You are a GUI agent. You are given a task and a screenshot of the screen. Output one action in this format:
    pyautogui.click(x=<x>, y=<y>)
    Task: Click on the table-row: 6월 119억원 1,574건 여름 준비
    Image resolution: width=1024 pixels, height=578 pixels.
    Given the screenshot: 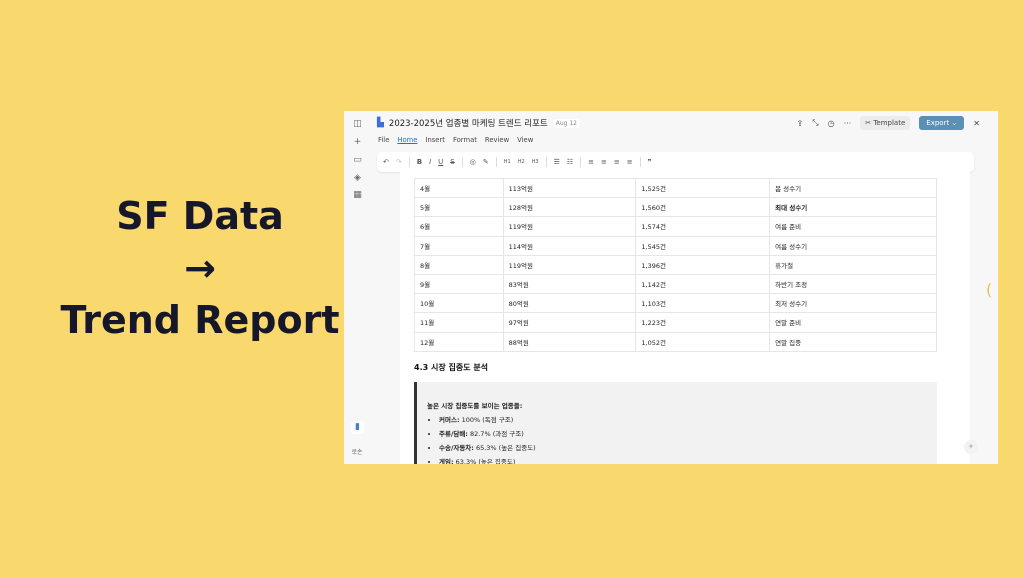 What is the action you would take?
    pyautogui.click(x=675, y=226)
    